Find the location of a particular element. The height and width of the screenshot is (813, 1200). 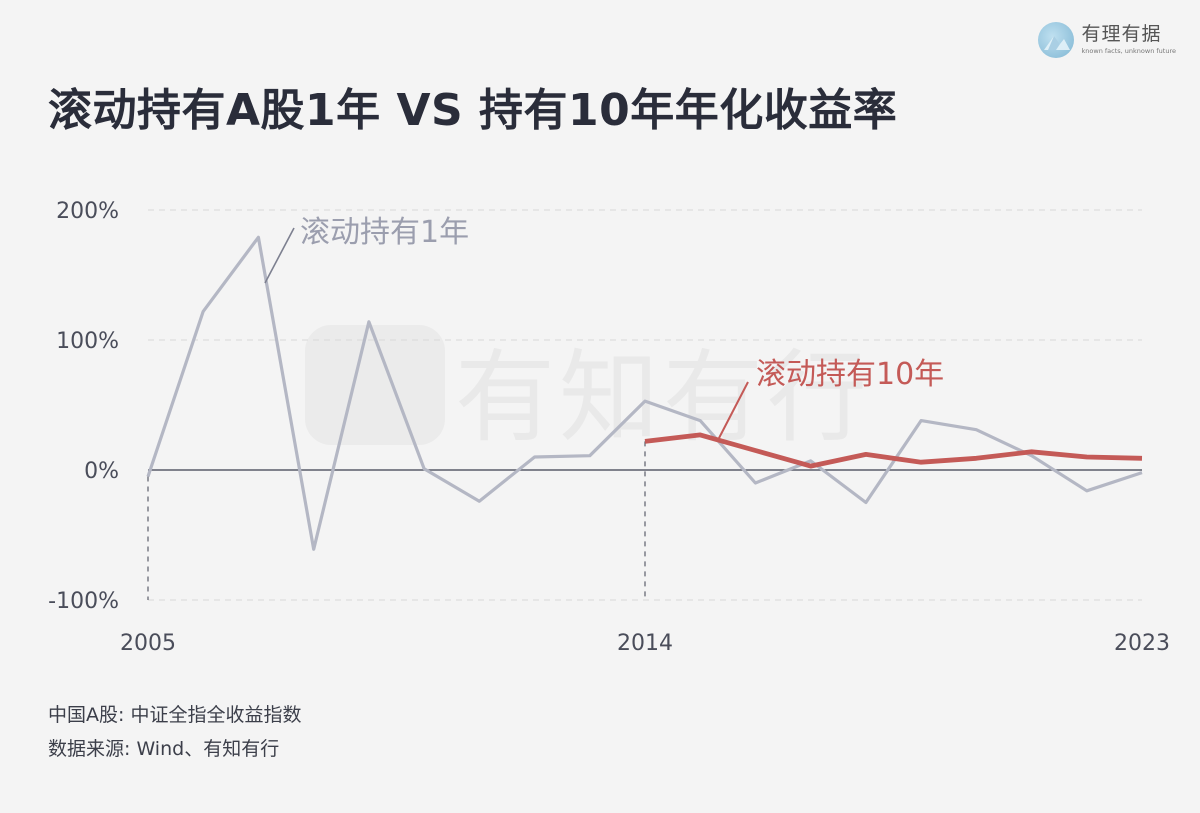

series-line-10-year is located at coordinates (893, 450).